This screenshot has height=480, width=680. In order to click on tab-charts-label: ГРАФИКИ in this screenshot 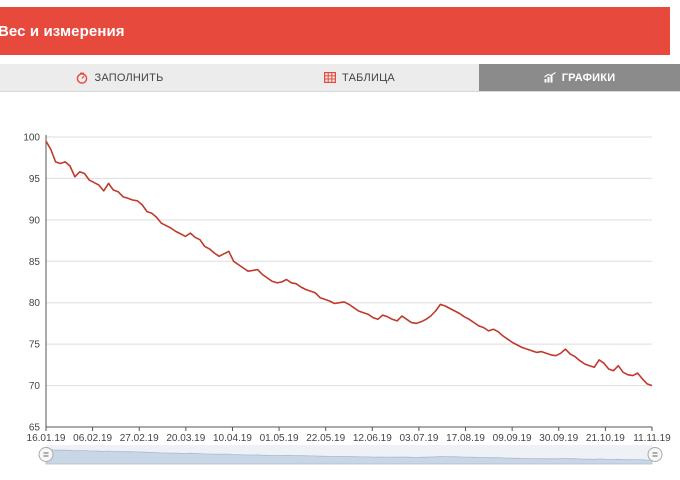, I will do `click(588, 77)`.